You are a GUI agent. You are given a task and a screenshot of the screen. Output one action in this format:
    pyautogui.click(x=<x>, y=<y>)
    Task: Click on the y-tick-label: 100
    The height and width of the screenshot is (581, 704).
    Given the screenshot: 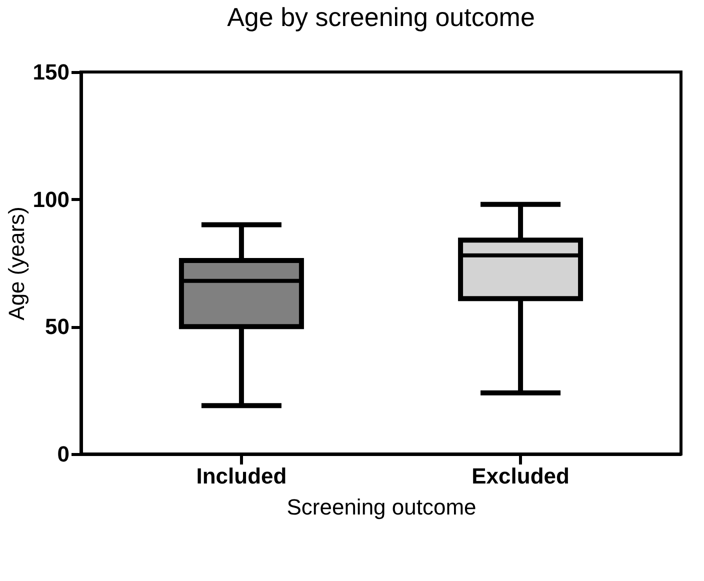 What is the action you would take?
    pyautogui.click(x=51, y=199)
    